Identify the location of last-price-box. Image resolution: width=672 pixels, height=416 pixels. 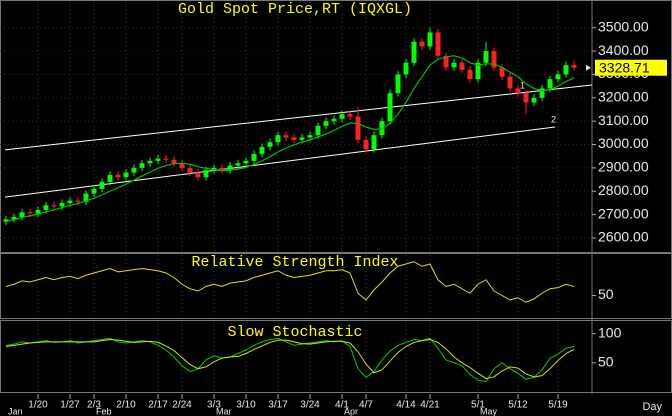
(631, 67).